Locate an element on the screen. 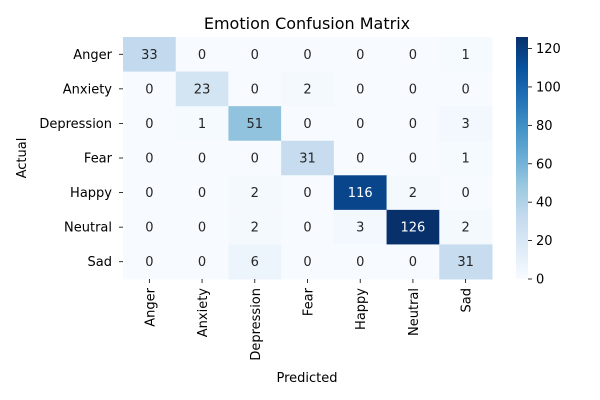 This screenshot has width=600, height=400. colorbar-tick-label: 80 is located at coordinates (544, 126).